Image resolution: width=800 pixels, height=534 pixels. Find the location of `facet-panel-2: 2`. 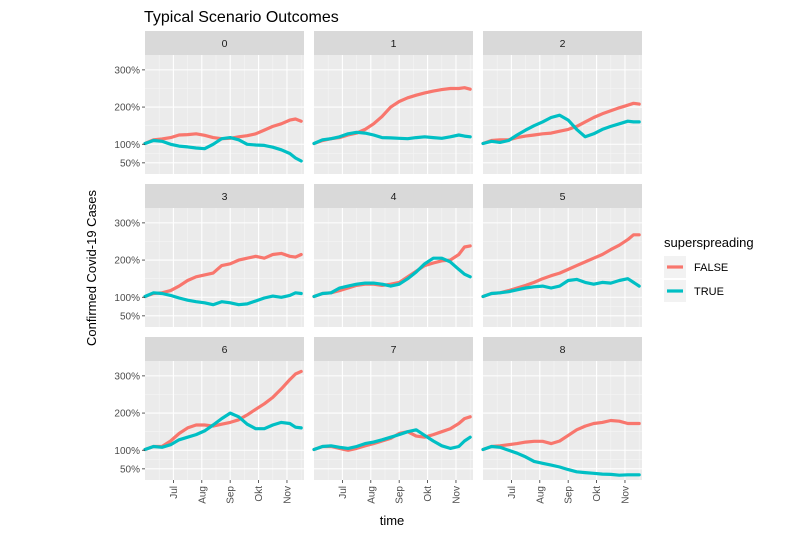

facet-panel-2: 2 is located at coordinates (561, 102).